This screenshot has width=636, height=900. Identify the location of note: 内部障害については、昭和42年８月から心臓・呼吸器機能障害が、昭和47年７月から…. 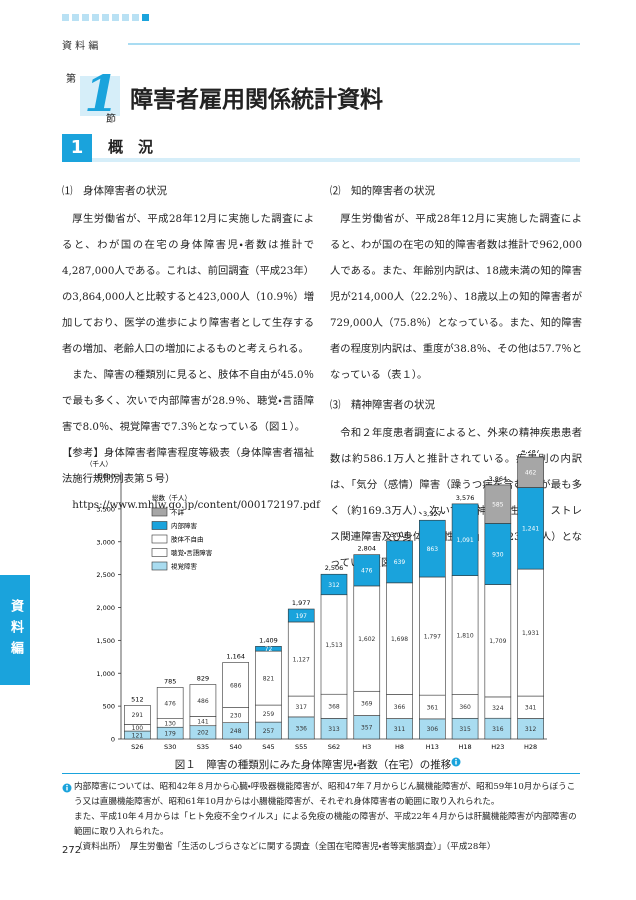
(325, 794).